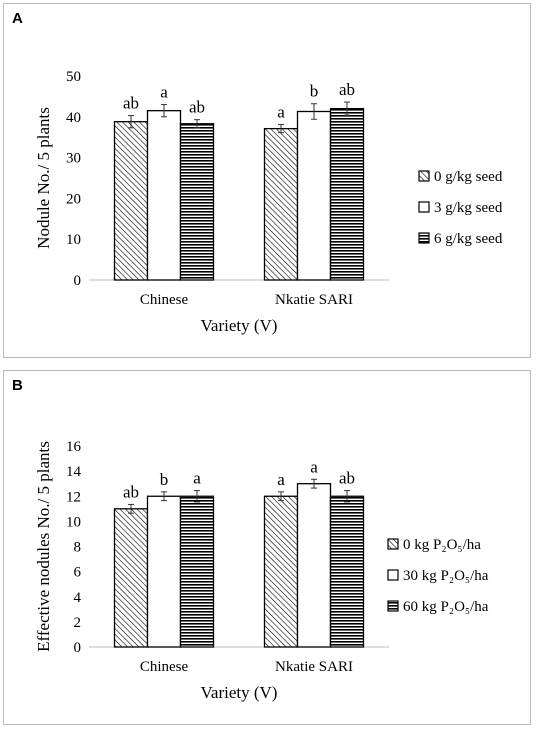  What do you see at coordinates (73, 77) in the screenshot?
I see `y-tick-label: 50` at bounding box center [73, 77].